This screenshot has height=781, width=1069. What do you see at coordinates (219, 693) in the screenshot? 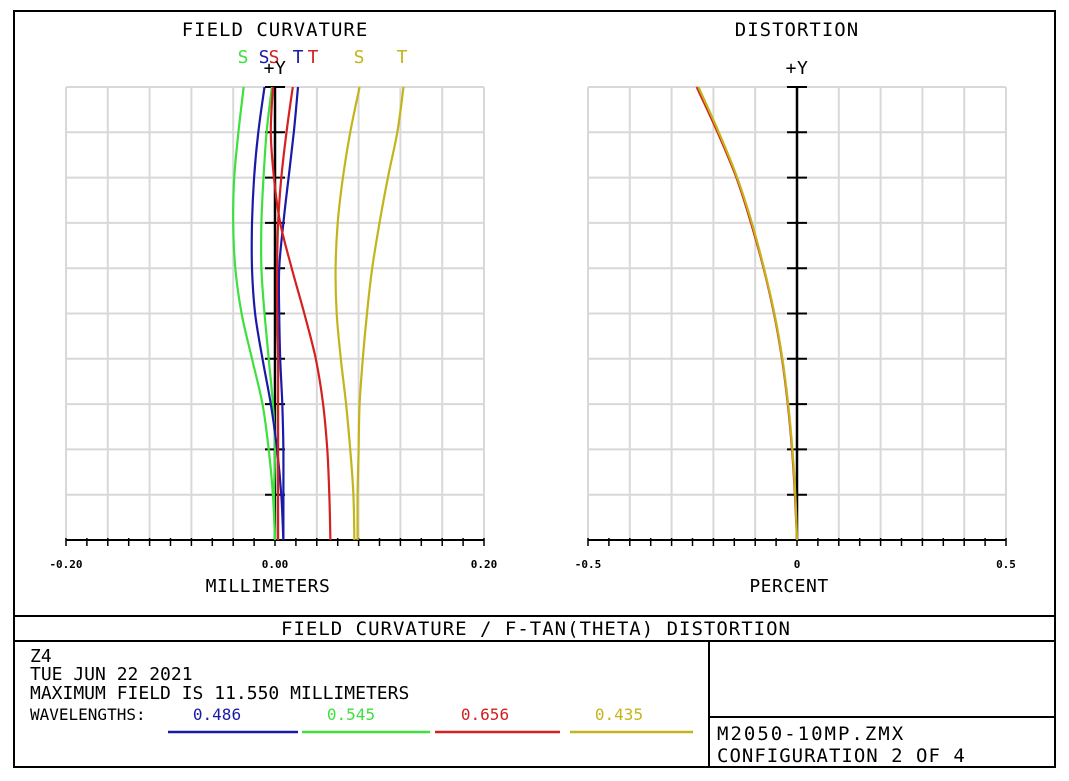
I see `max-field-text: MAXIMUM FIELD IS 11.550 MILLIMETERS` at bounding box center [219, 693].